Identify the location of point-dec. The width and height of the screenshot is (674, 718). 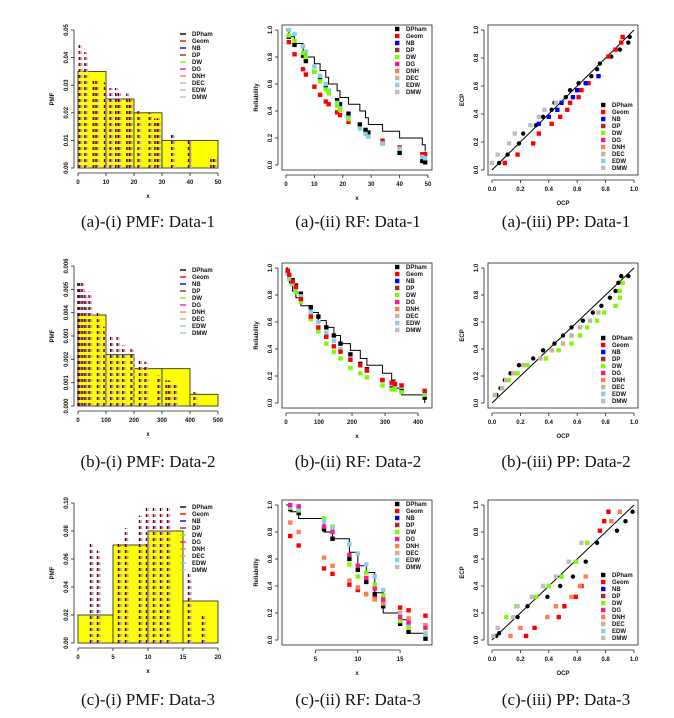
(502, 388).